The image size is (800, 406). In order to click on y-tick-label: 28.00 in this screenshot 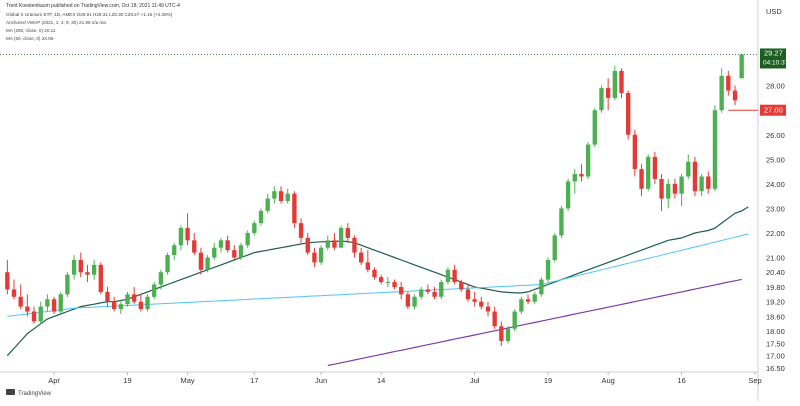, I will do `click(775, 86)`.